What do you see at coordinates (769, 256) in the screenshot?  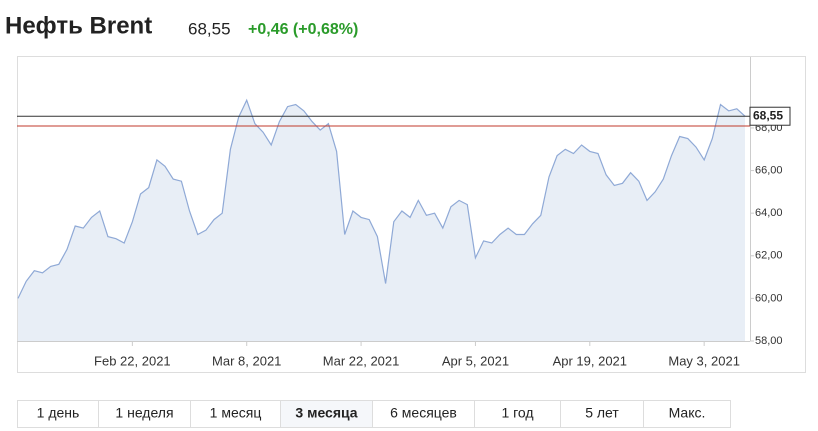 I see `y-tick-label: 62,00` at bounding box center [769, 256].